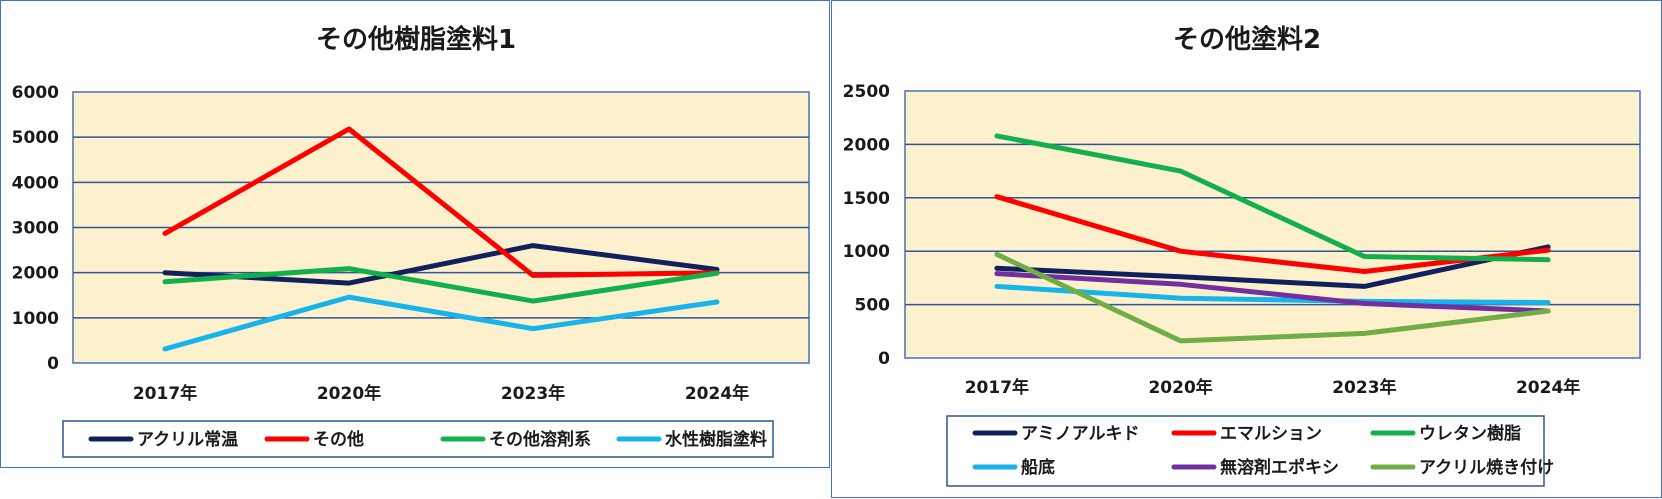  Describe the element at coordinates (187, 439) in the screenshot. I see `chart-1-legend-label: アクリル常温` at that location.